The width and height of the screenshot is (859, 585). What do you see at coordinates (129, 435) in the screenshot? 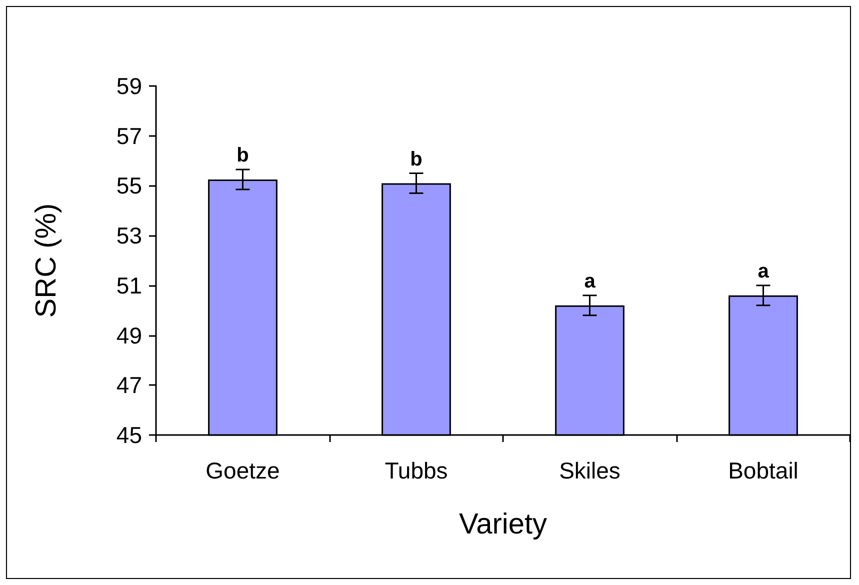
I see `y-tick-label: 45` at bounding box center [129, 435].